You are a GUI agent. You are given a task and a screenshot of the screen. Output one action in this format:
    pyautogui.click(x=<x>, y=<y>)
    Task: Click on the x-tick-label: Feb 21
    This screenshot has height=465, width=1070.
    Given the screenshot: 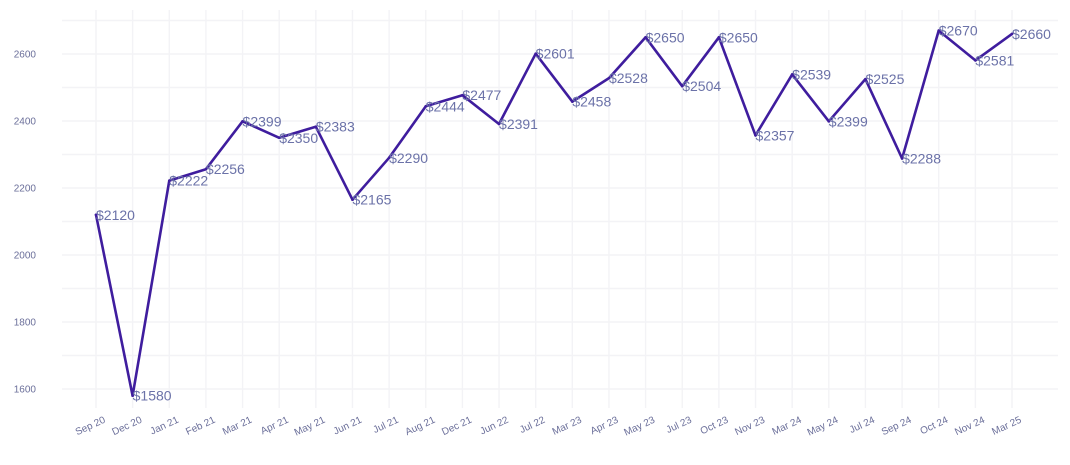 What is the action you would take?
    pyautogui.click(x=200, y=426)
    